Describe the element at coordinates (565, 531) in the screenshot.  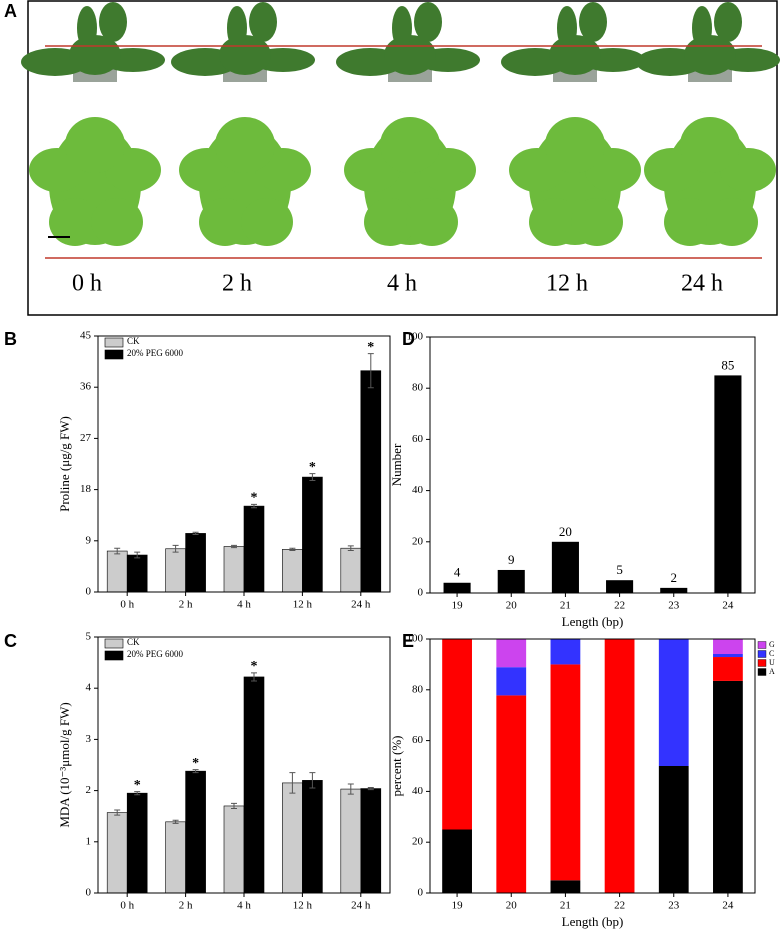
I see `data-label: 20` at that location.